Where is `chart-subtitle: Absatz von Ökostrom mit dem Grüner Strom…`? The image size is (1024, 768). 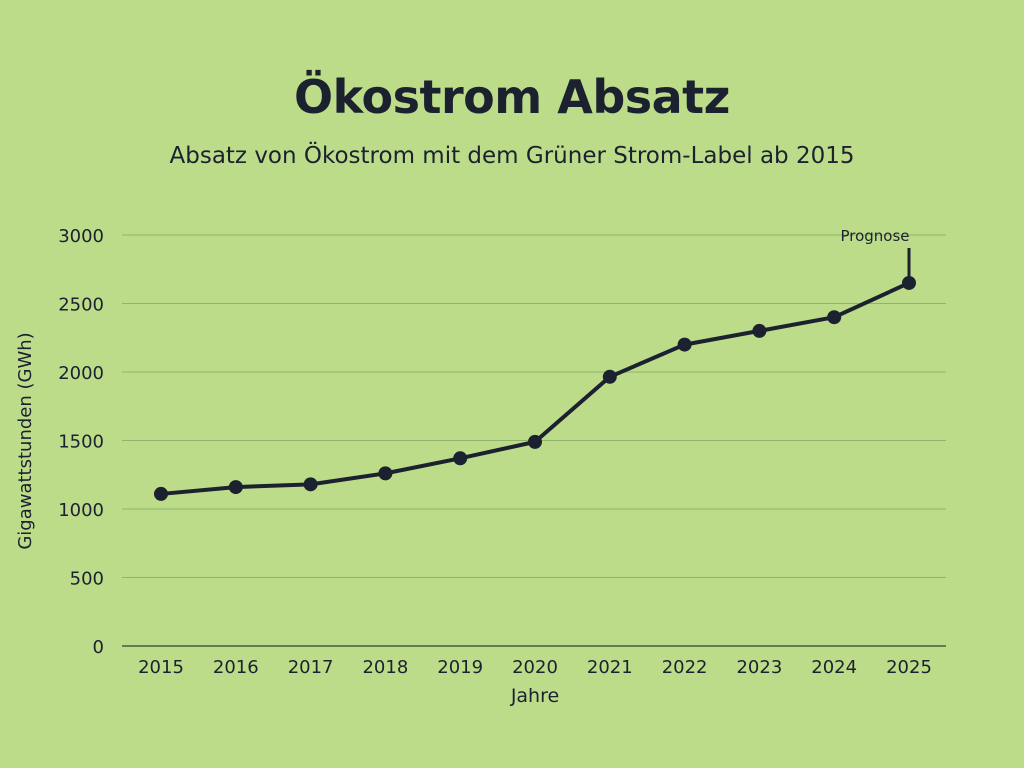
chart-subtitle: Absatz von Ökostrom mit dem Grüner Strom… is located at coordinates (512, 156).